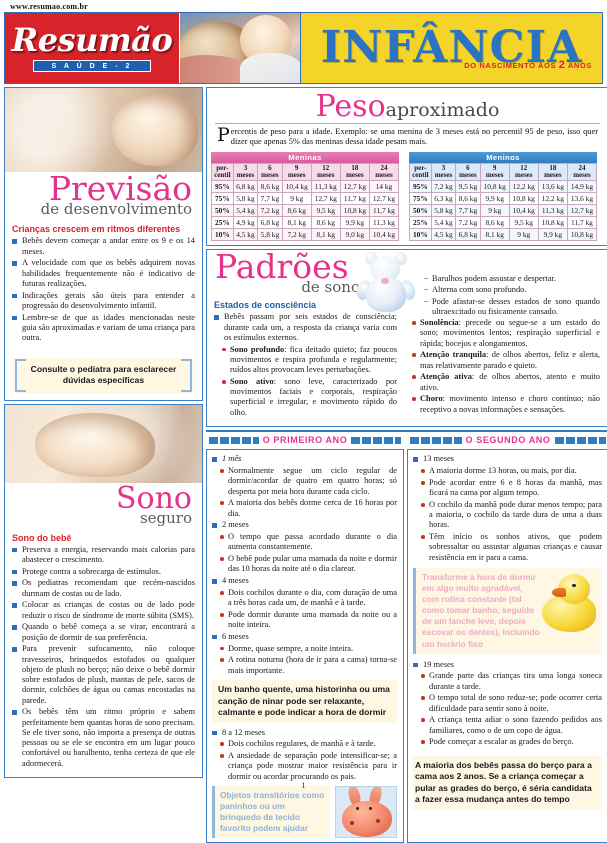 This screenshot has width=607, height=843. Describe the element at coordinates (103, 130) in the screenshot. I see `previsao-photo` at that location.